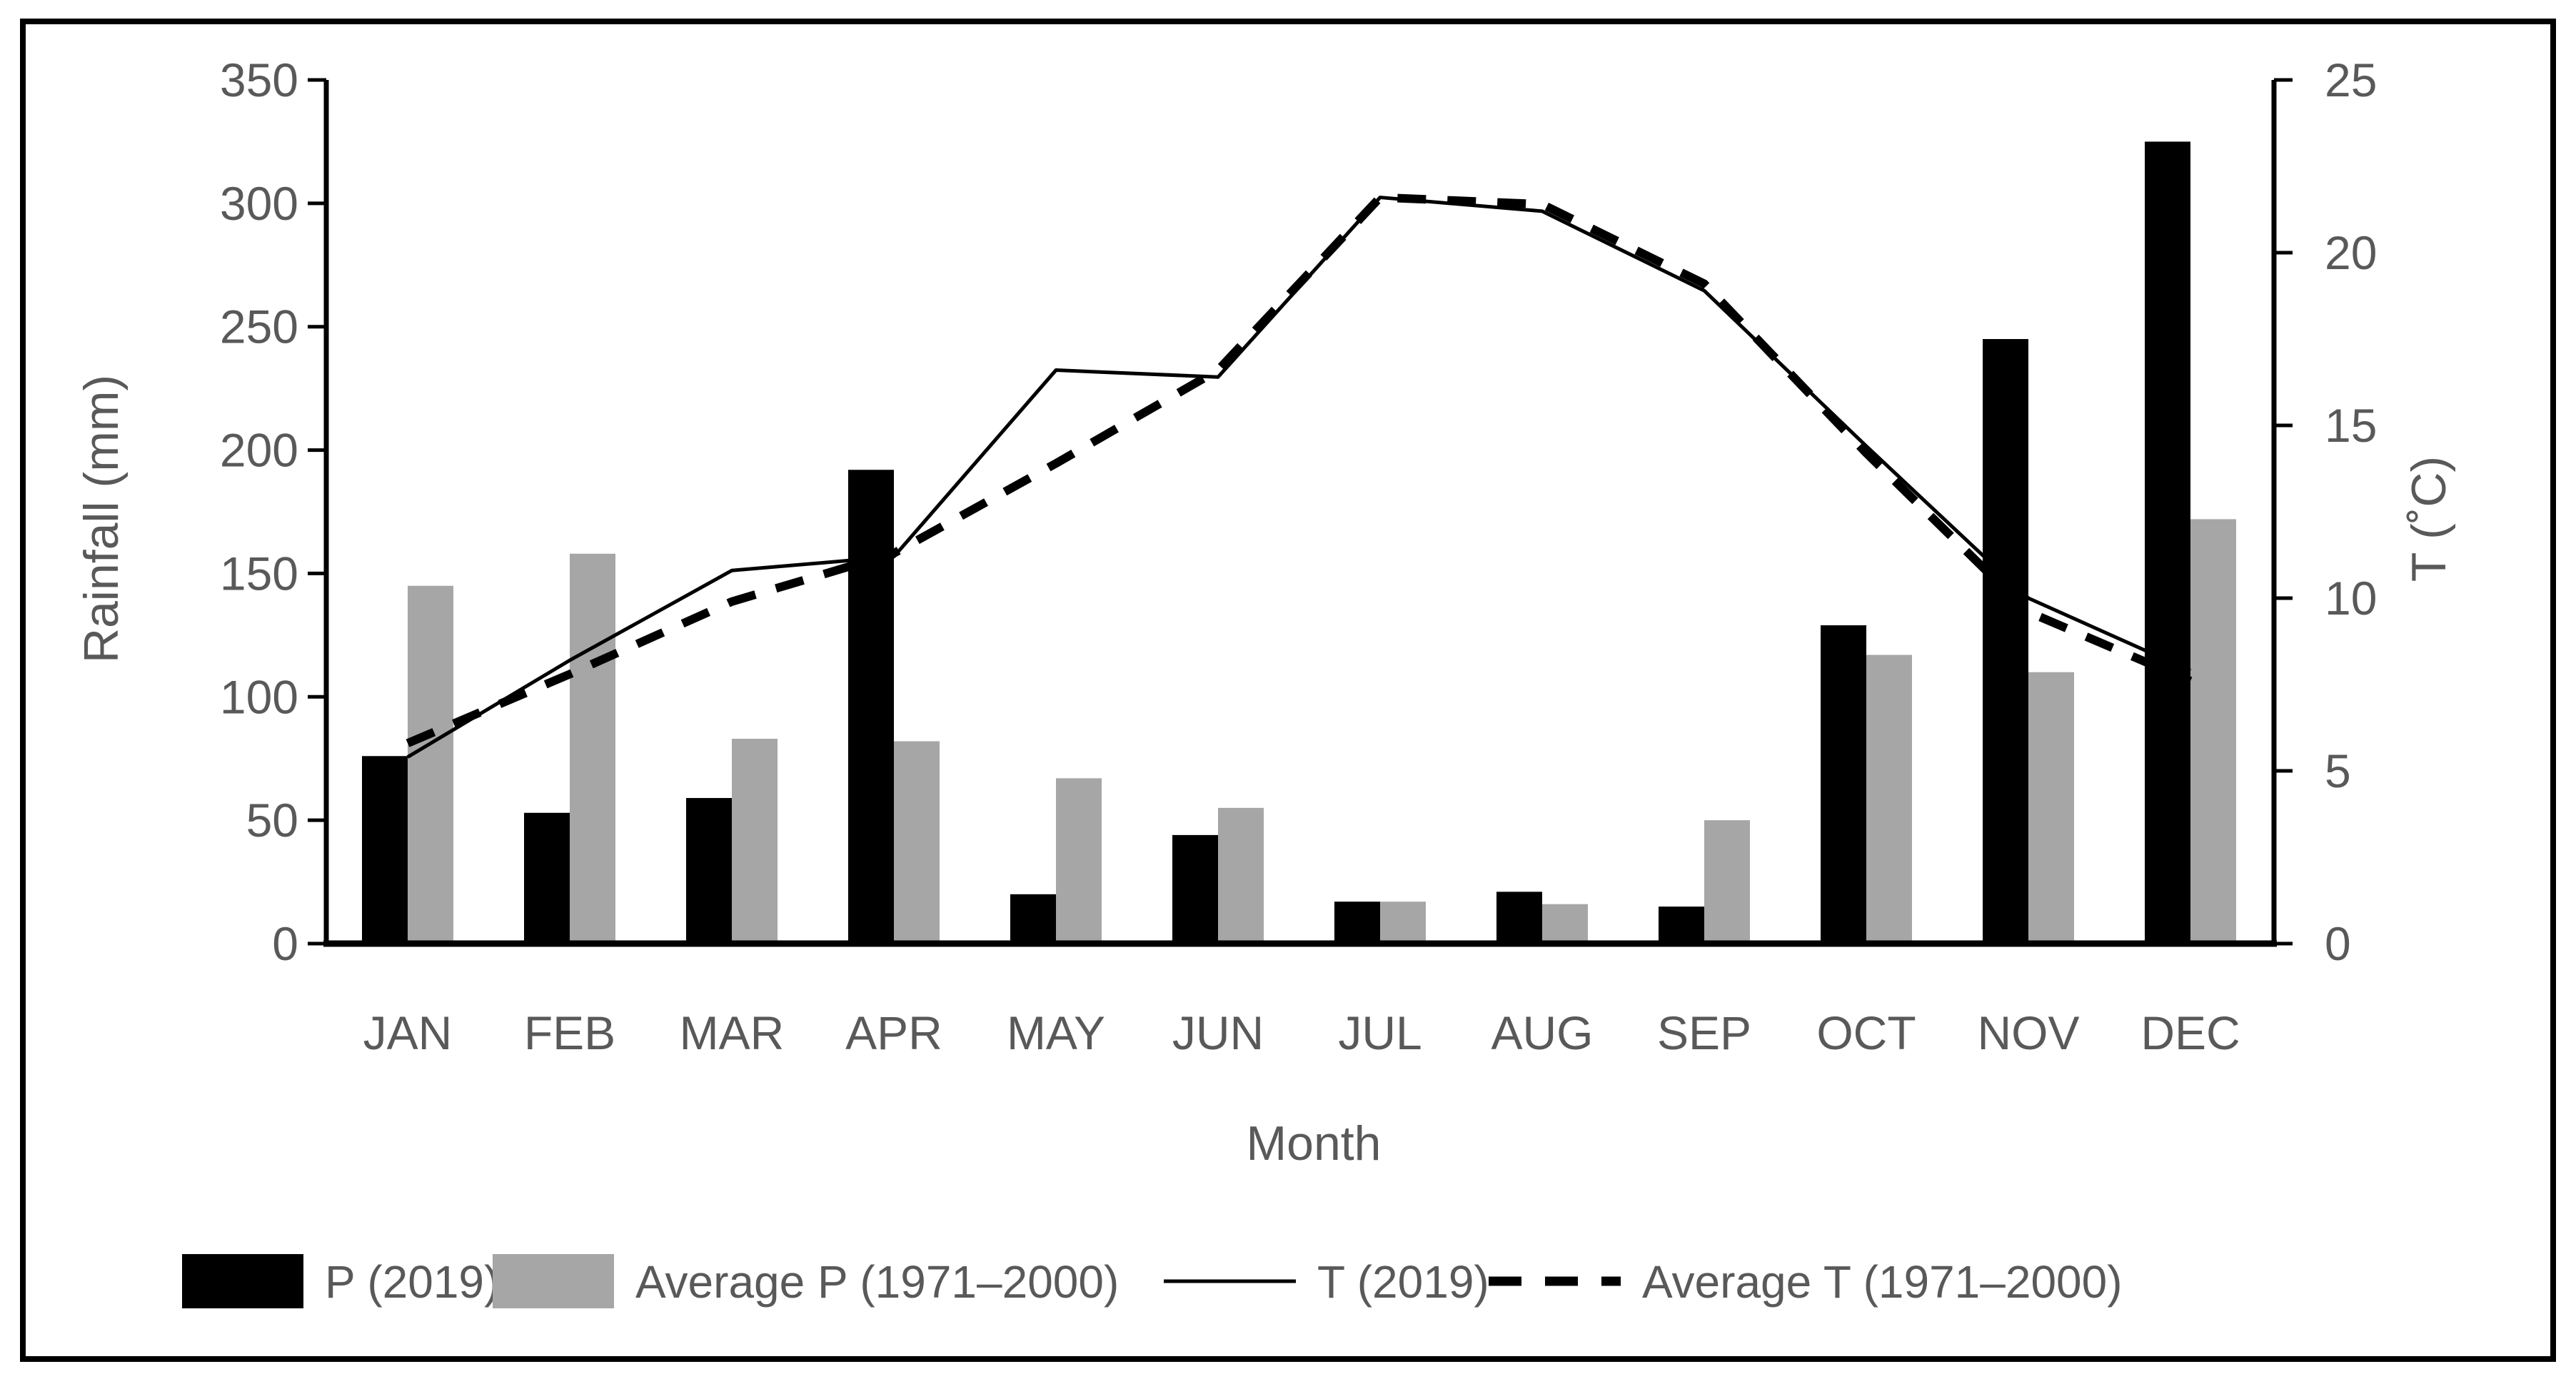  I want to click on bar-p2019-aug, so click(1519, 917).